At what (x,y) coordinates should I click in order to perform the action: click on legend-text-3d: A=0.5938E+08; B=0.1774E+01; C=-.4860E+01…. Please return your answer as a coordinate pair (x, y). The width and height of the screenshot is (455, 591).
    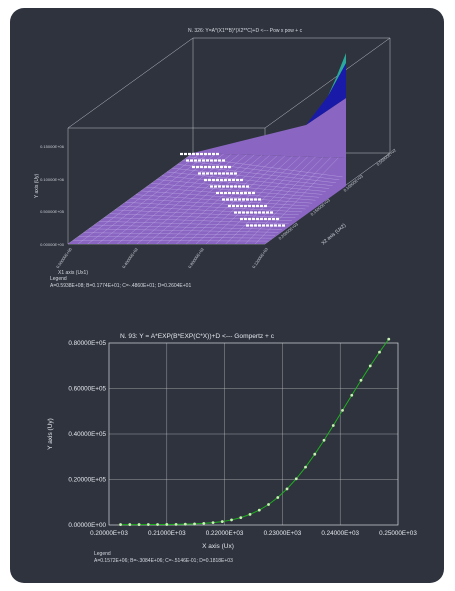
    Looking at the image, I should click on (120, 286).